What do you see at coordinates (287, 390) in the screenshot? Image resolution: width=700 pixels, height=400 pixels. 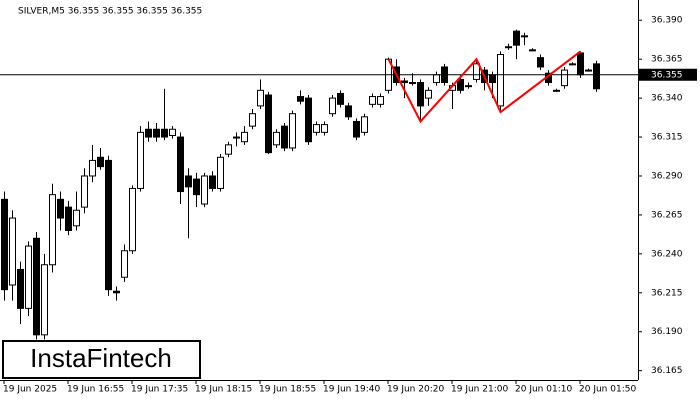 I see `x-tick-label: 19 Jun 18:55` at bounding box center [287, 390].